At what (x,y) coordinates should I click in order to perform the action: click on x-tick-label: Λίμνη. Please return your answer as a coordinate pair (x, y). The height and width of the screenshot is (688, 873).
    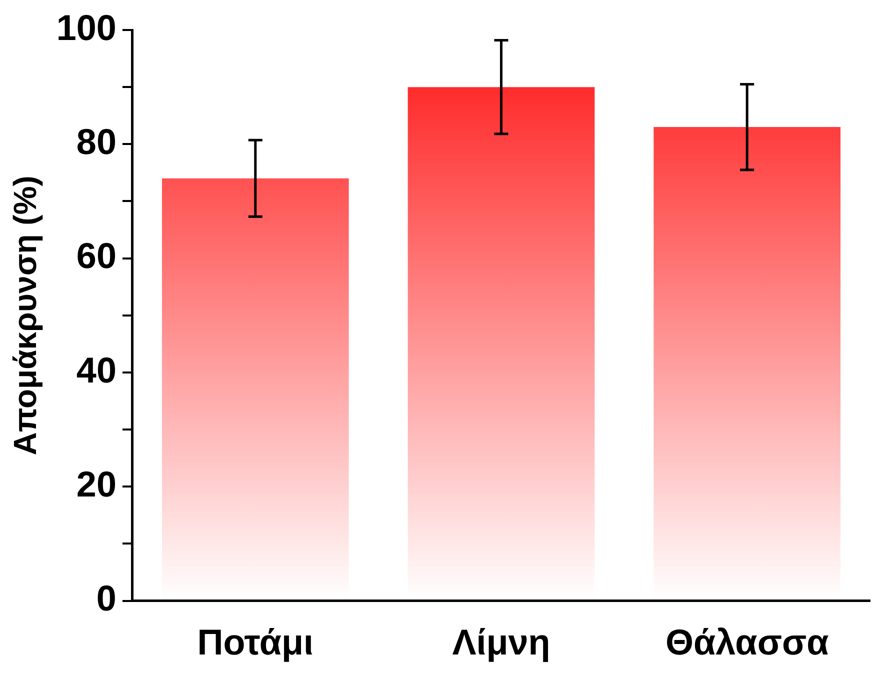
    Looking at the image, I should click on (501, 641).